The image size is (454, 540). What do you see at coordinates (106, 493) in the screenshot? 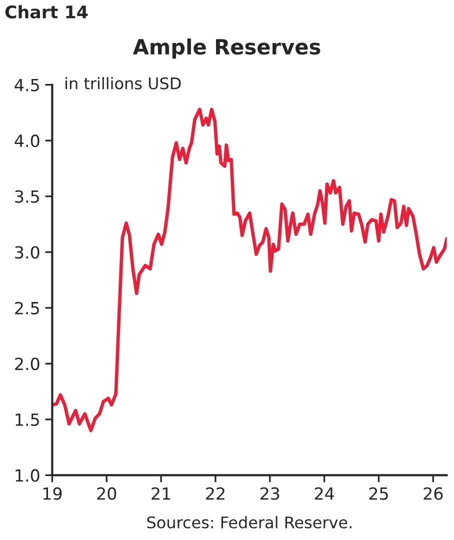
I see `x-tick-label: 20` at bounding box center [106, 493].